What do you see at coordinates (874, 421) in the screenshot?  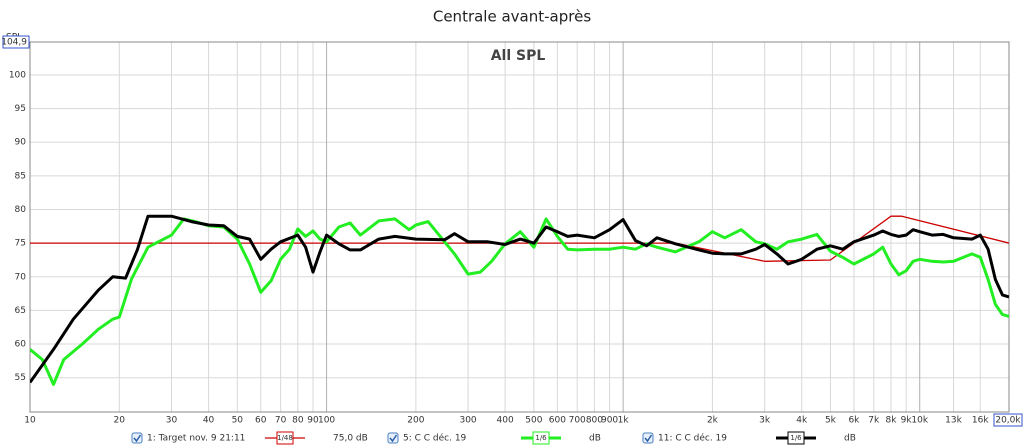 I see `x-tick-label: 7k` at bounding box center [874, 421].